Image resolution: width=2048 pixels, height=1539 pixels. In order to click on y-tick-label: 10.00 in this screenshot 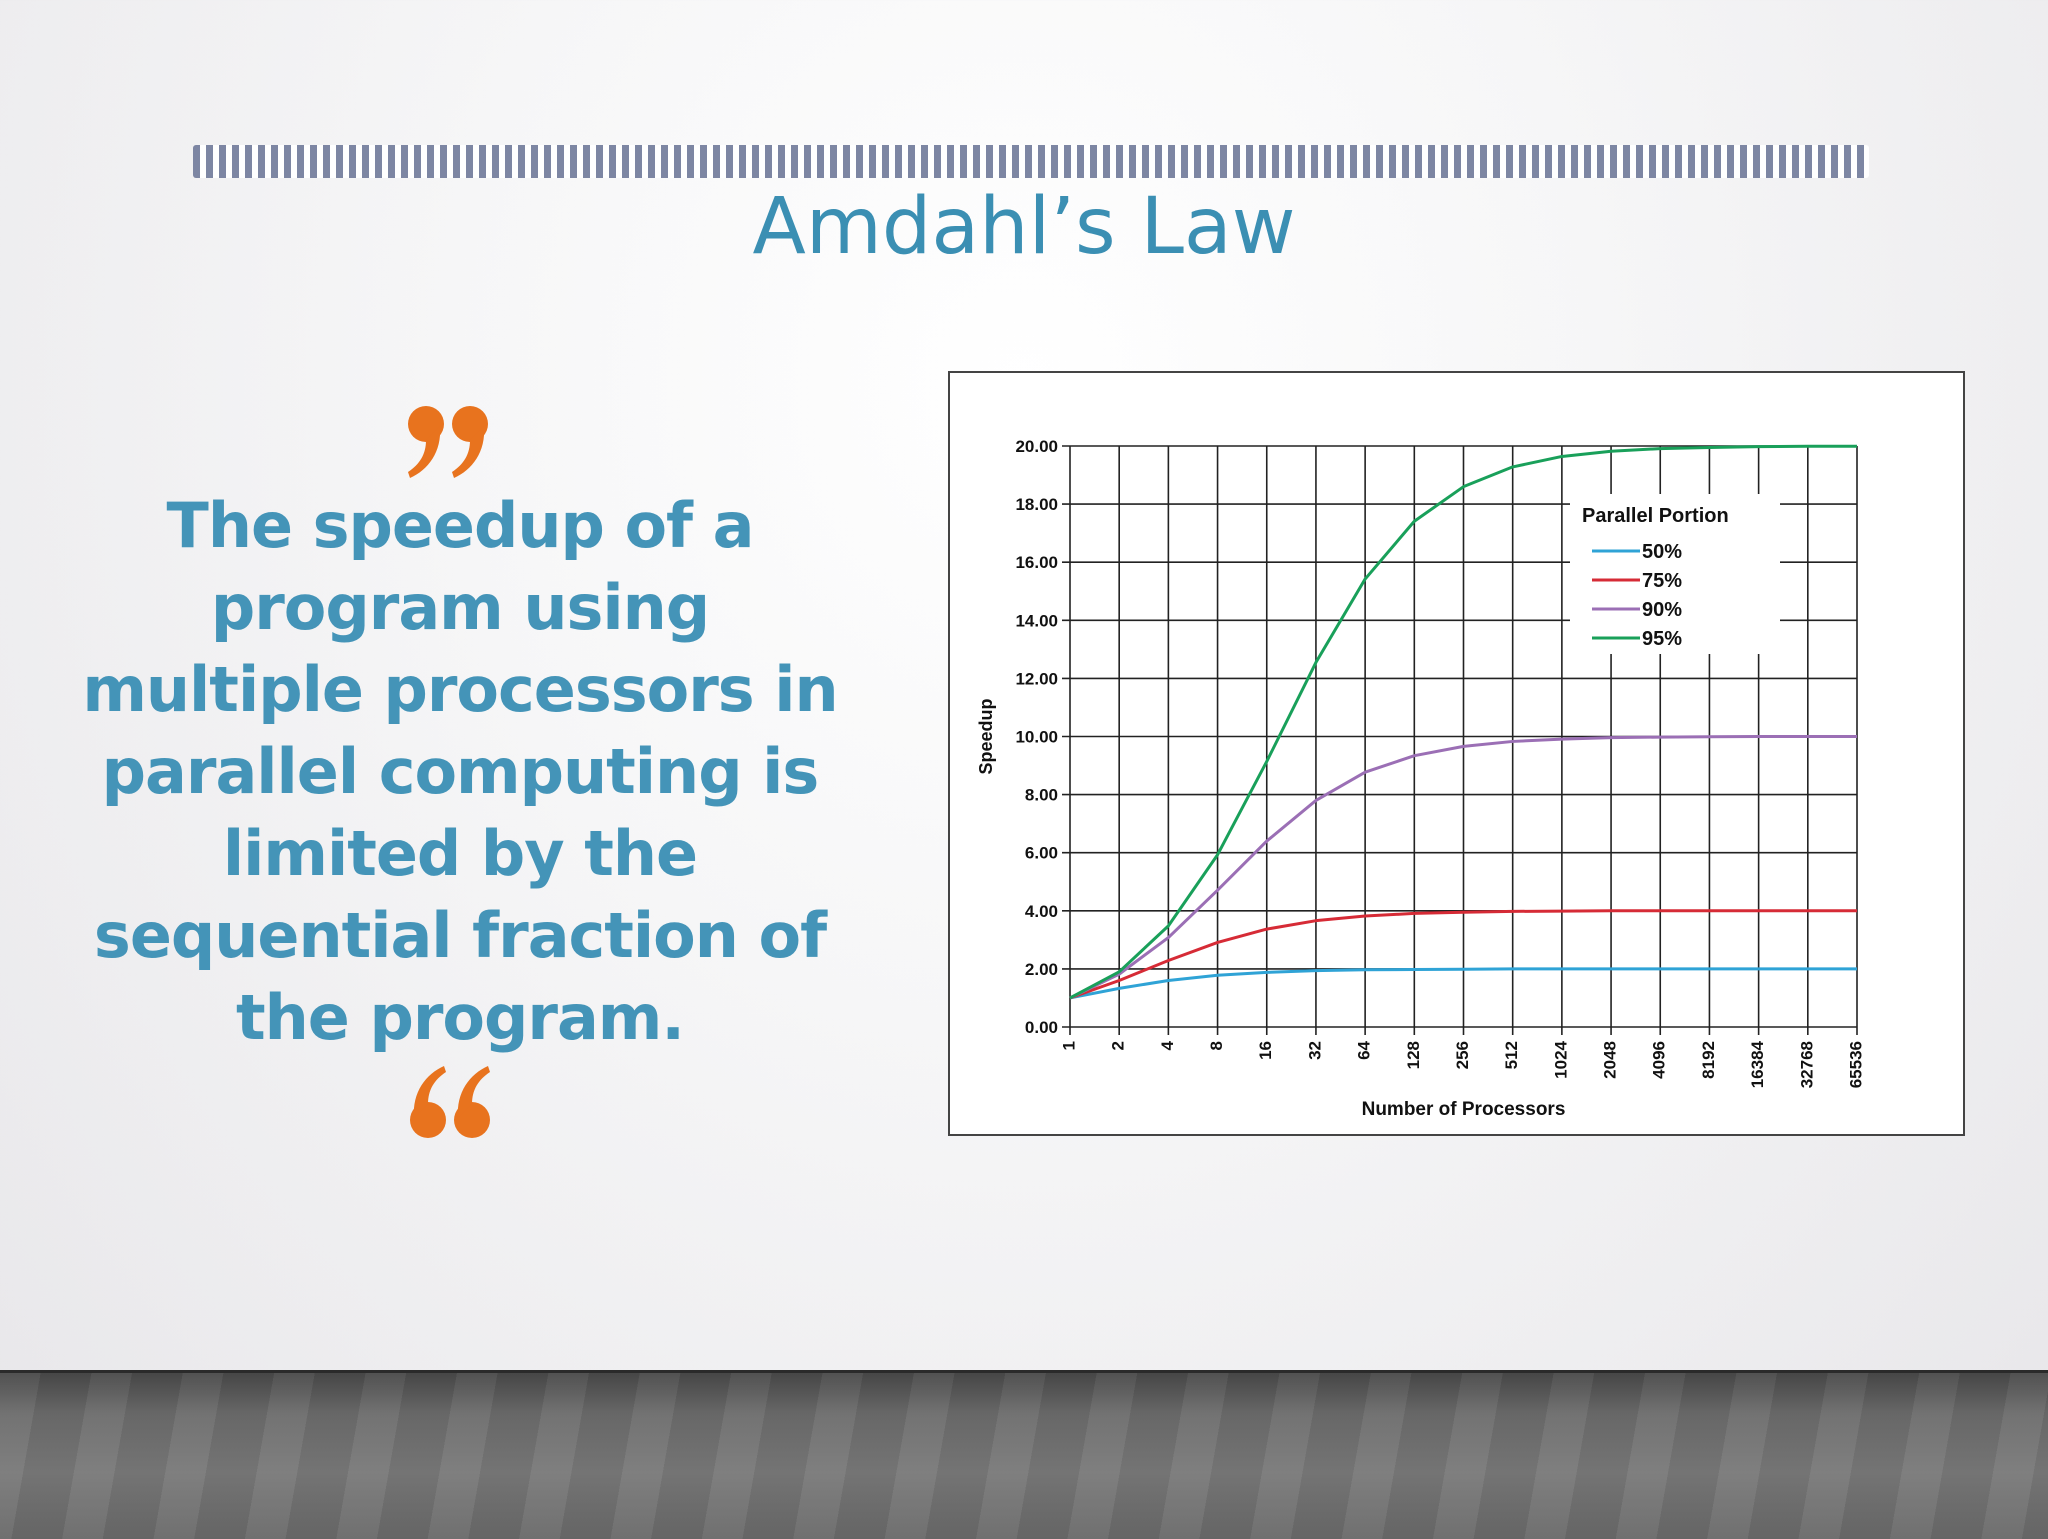, I will do `click(1036, 737)`.